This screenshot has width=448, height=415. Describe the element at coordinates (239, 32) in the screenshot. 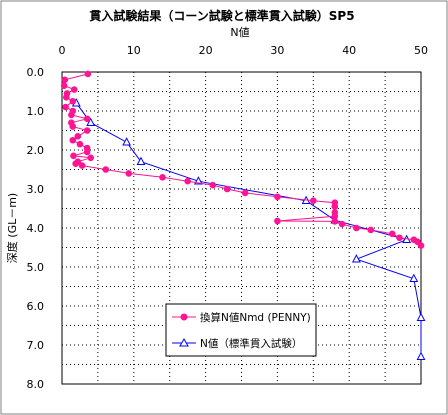

I see `x-axis-label: N値` at that location.